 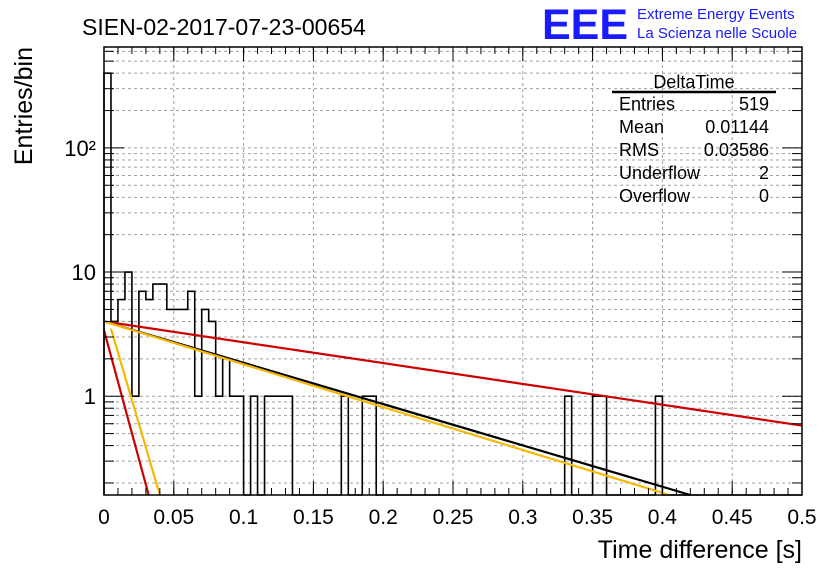 What do you see at coordinates (313, 517) in the screenshot?
I see `x-tick-label: 0.15` at bounding box center [313, 517].